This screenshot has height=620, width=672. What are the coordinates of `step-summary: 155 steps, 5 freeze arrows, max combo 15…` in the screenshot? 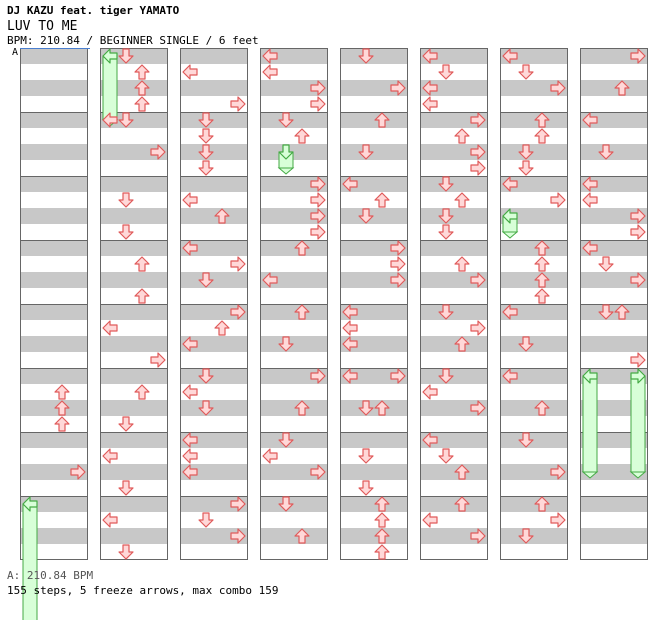 It's located at (143, 590).